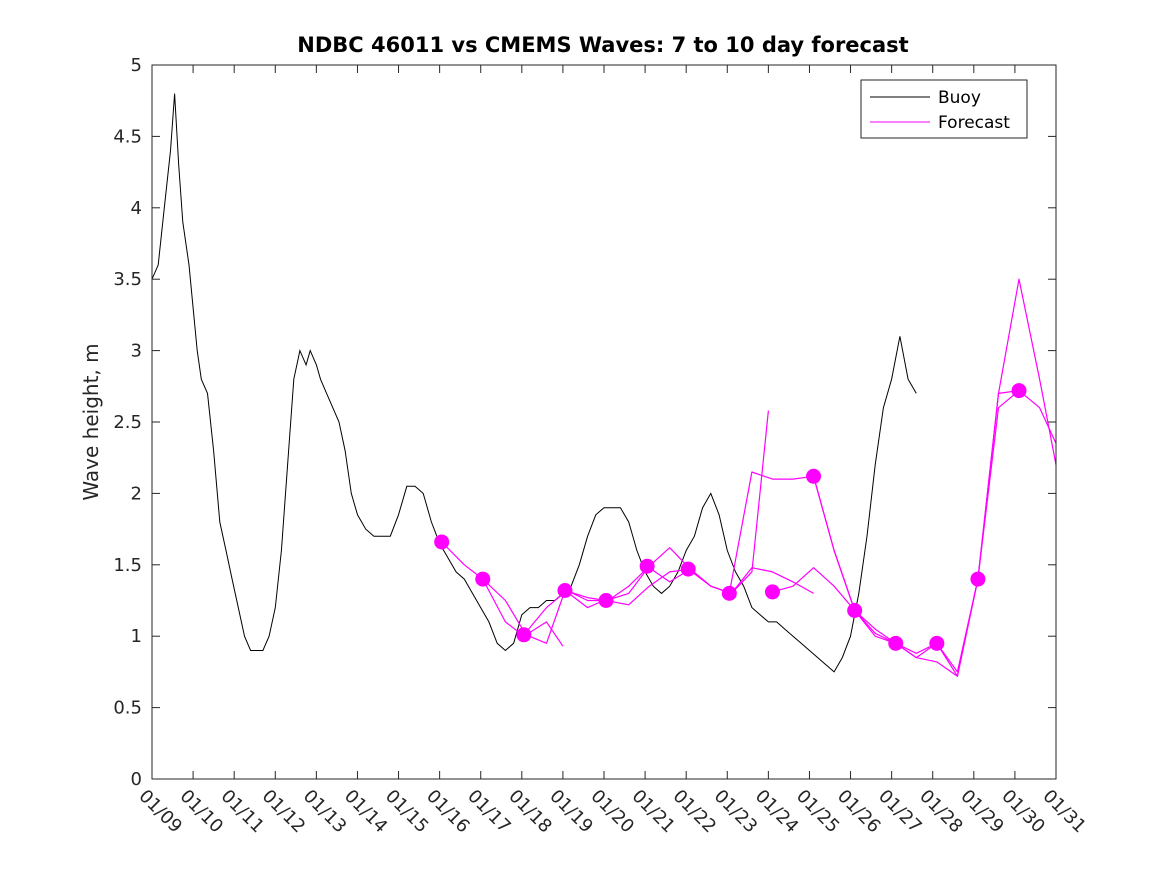  Describe the element at coordinates (136, 636) in the screenshot. I see `y-tick-label: 1` at that location.